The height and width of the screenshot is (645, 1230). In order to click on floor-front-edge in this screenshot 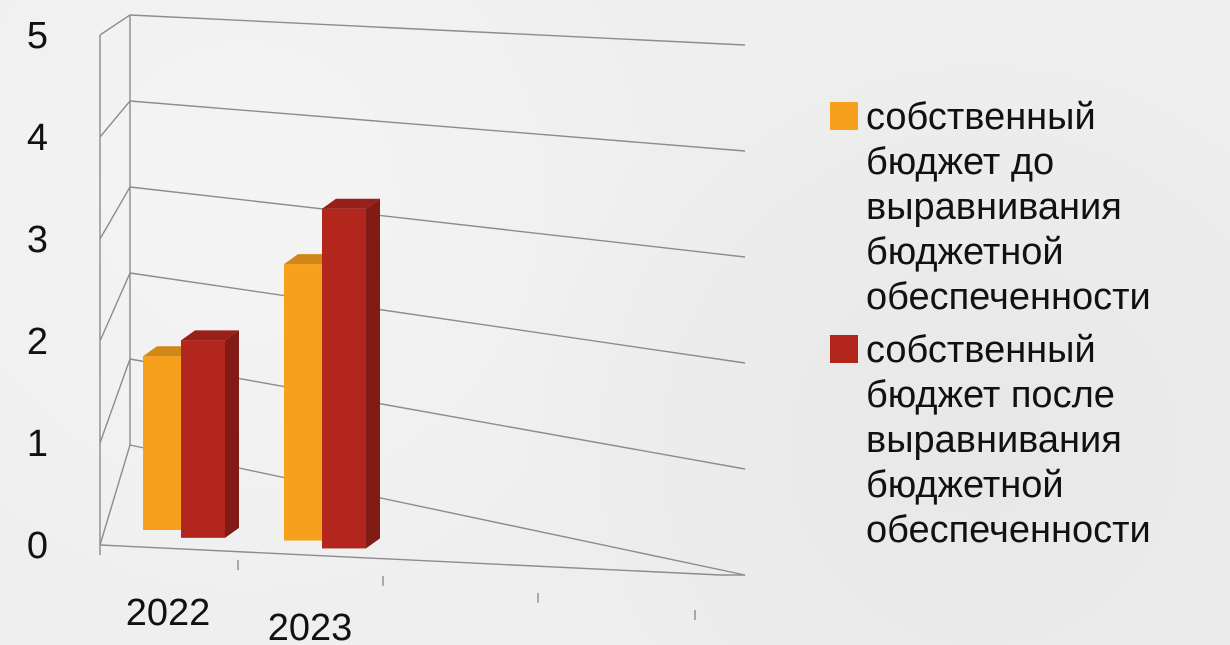, I will do `click(410, 560)`.